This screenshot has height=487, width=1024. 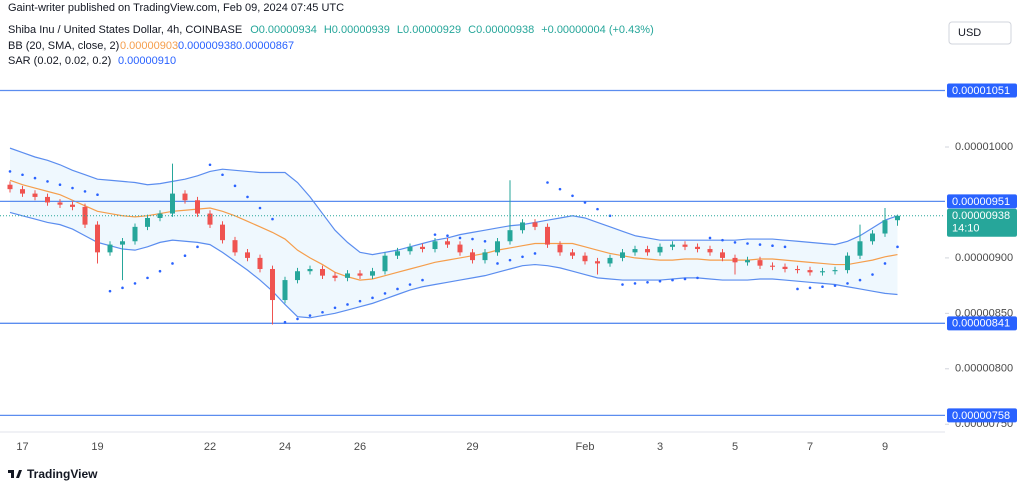 I want to click on ohlc-value: +0.00000004 (+0.43%), so click(x=597, y=30).